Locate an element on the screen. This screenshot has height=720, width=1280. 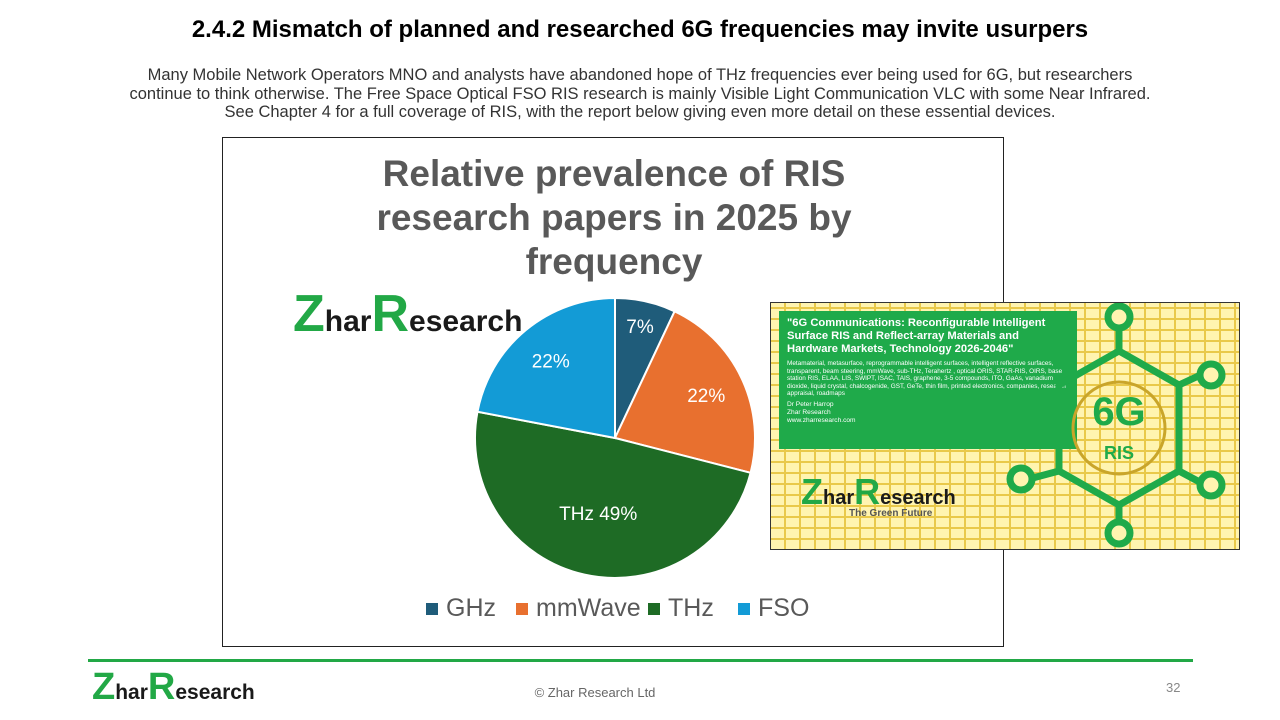
cover-badge-6g: 6G is located at coordinates (1118, 412).